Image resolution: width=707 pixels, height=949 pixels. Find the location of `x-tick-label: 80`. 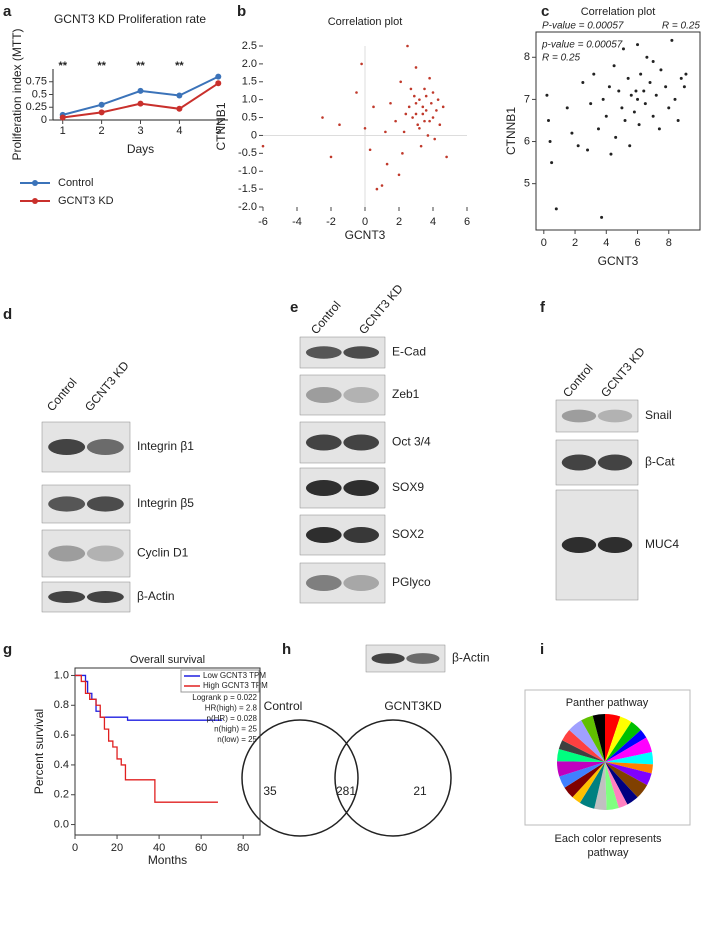

x-tick-label: 80 is located at coordinates (243, 848).